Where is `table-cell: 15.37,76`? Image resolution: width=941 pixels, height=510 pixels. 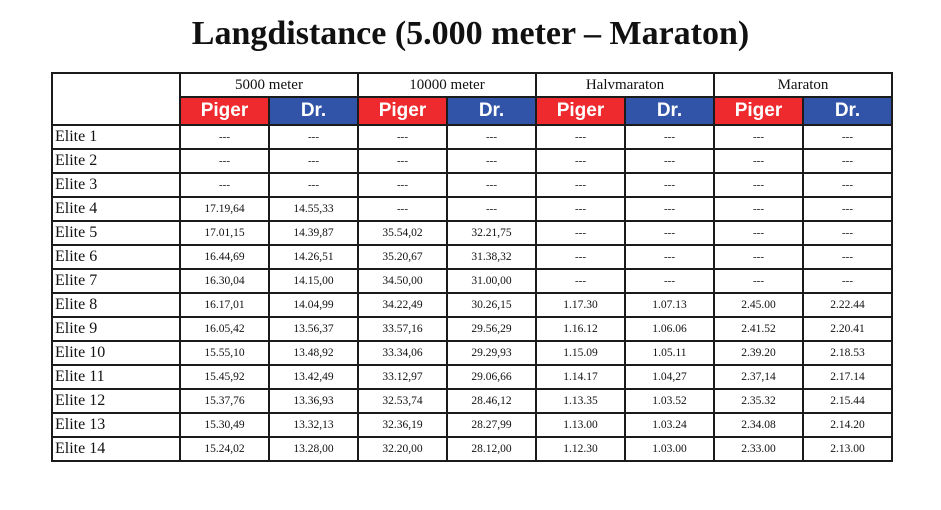 table-cell: 15.37,76 is located at coordinates (224, 401).